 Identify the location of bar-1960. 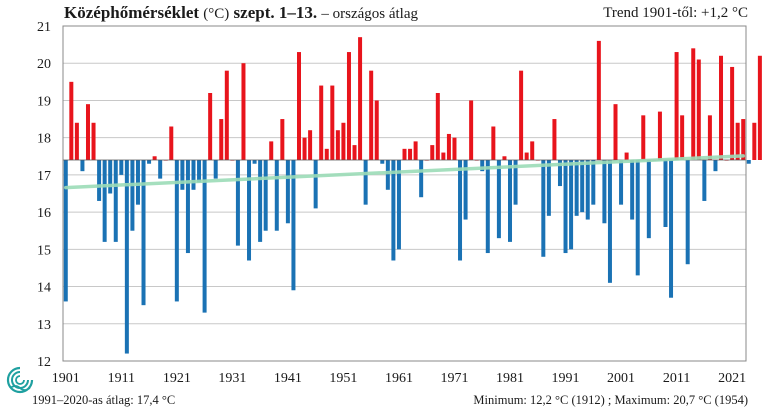
(393, 210).